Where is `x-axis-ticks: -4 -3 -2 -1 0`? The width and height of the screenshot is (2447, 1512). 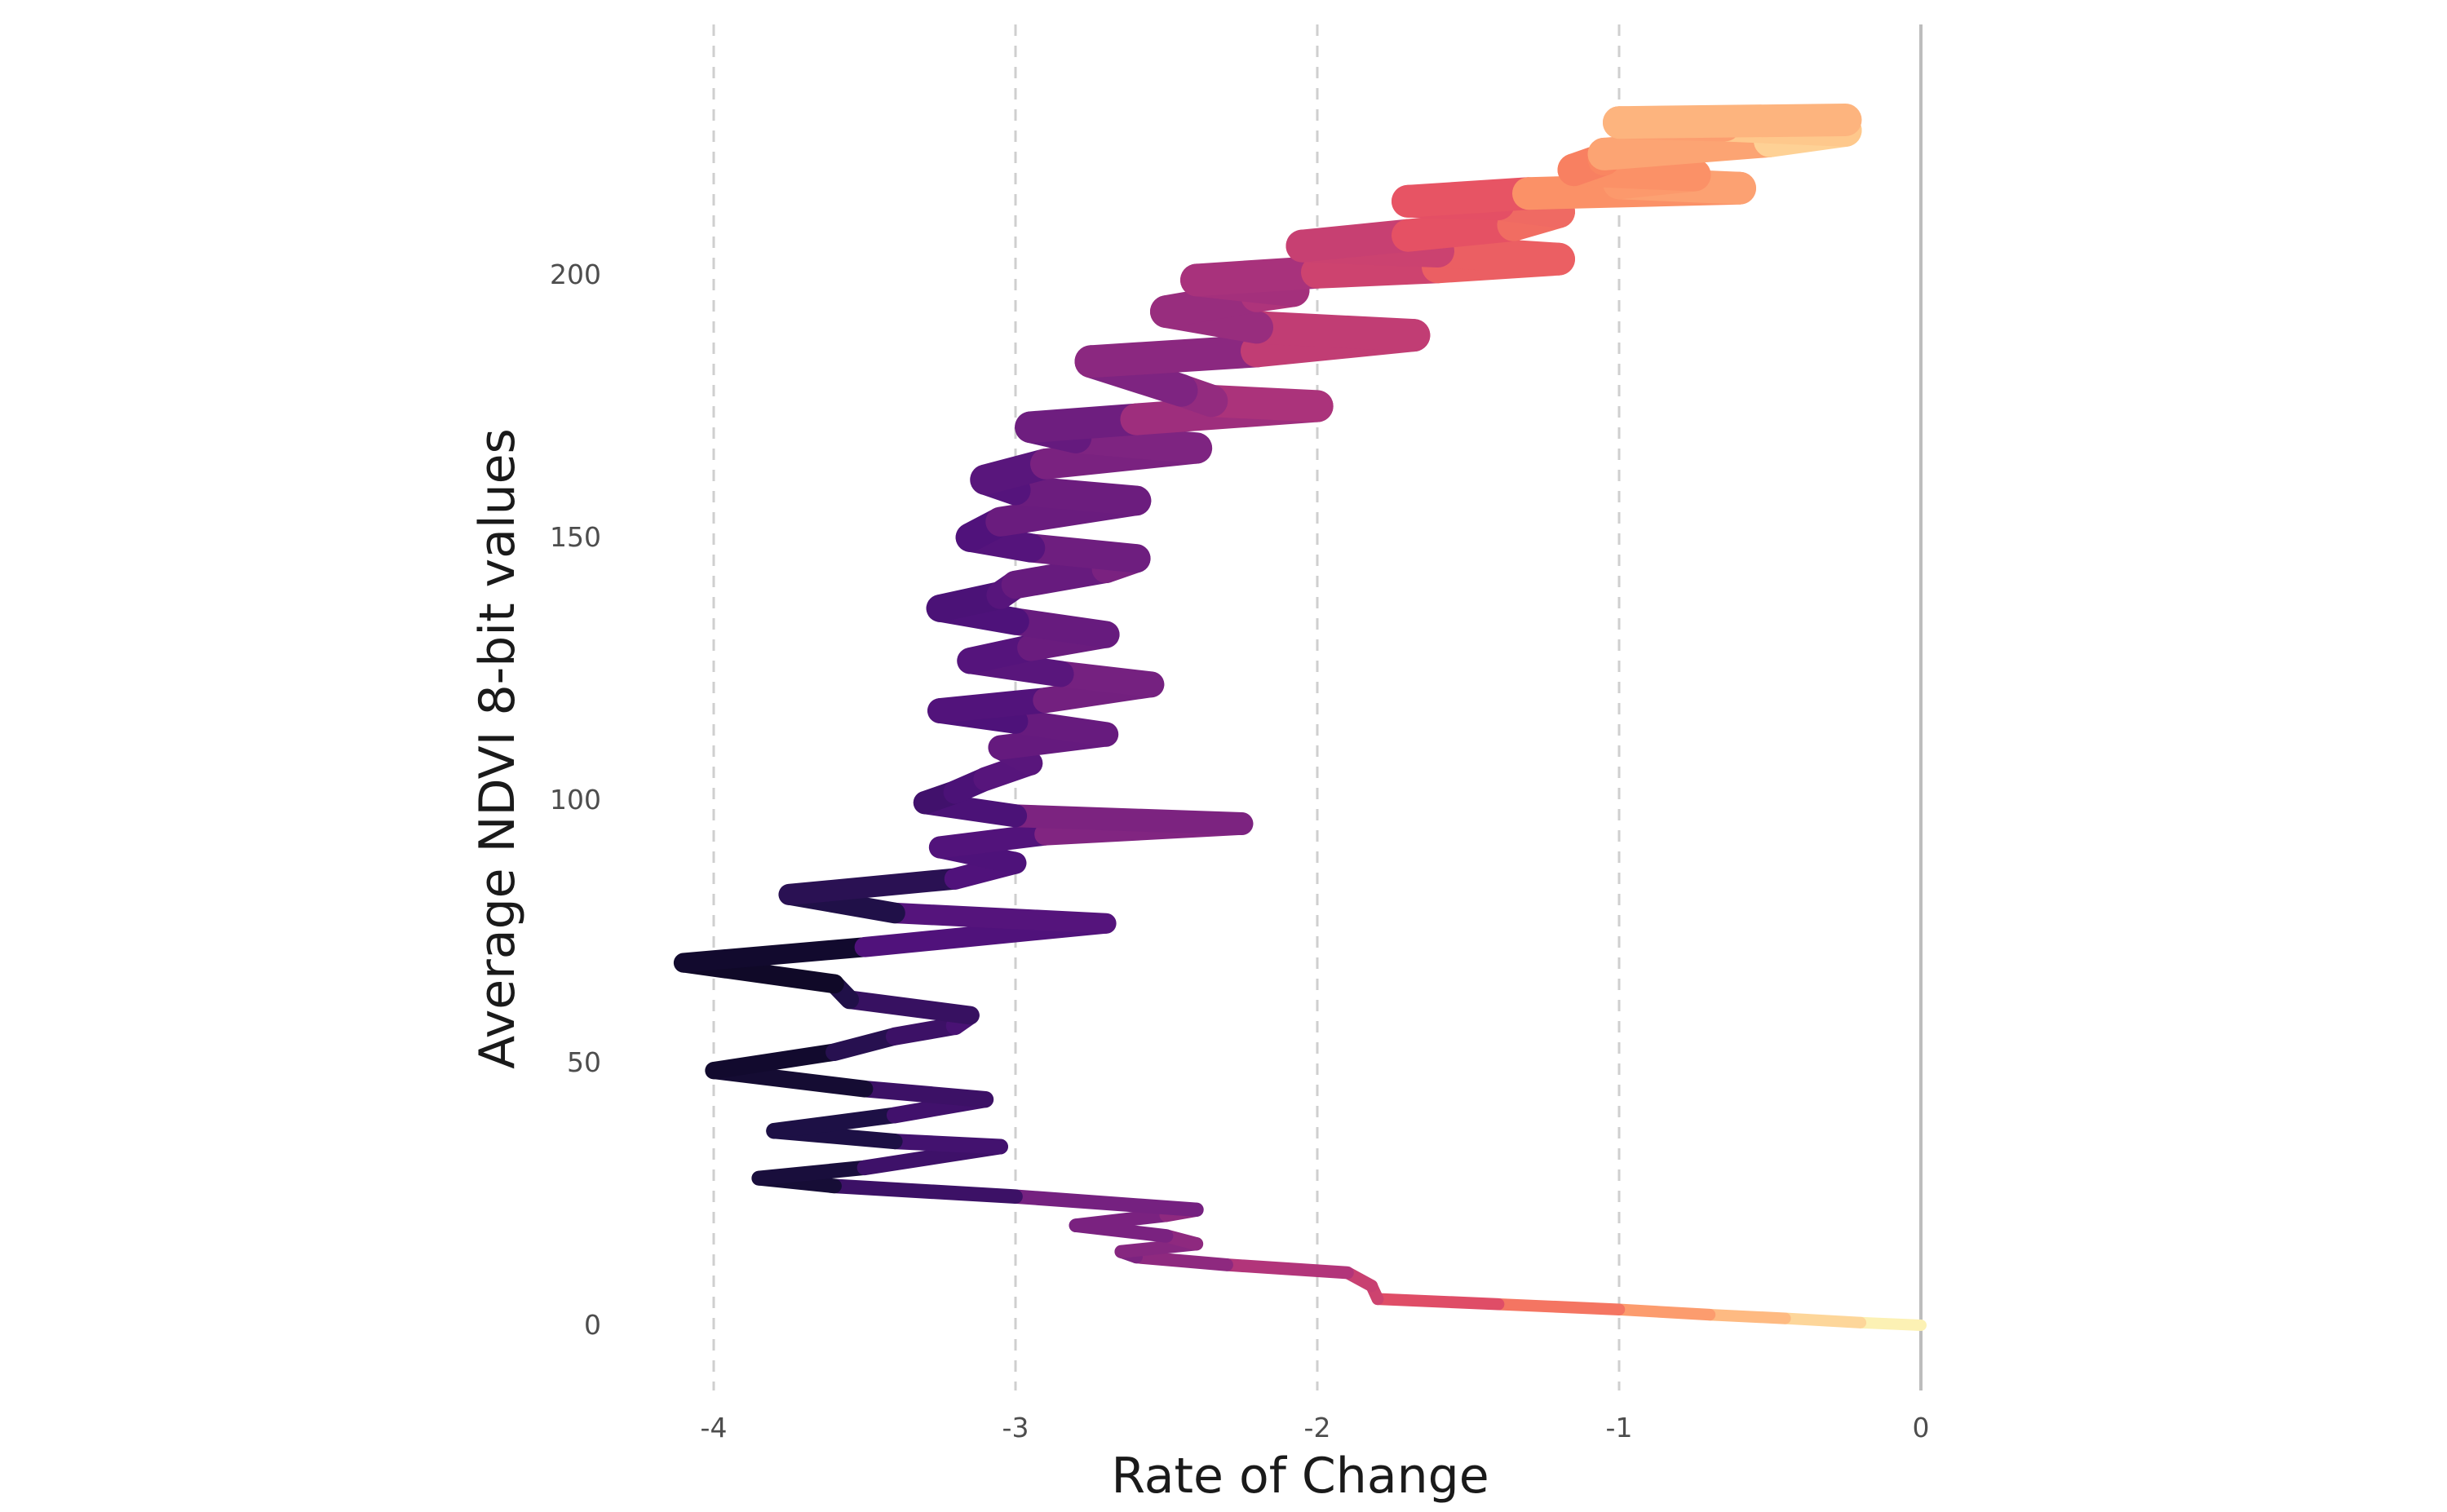 x-axis-ticks: -4 -3 -2 -1 0 is located at coordinates (1315, 1427).